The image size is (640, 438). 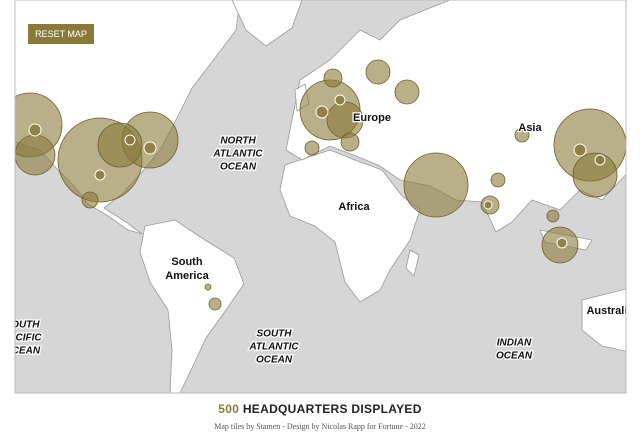 What do you see at coordinates (603, 320) in the screenshot?
I see `australia` at bounding box center [603, 320].